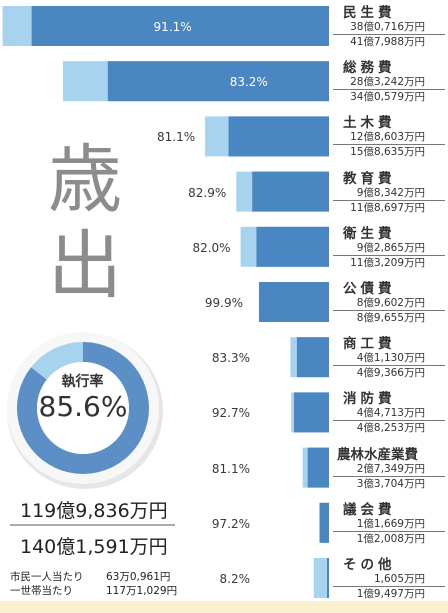  I want to click on category-item: その他 1,605万円 1億9,497万円, so click(389, 579).